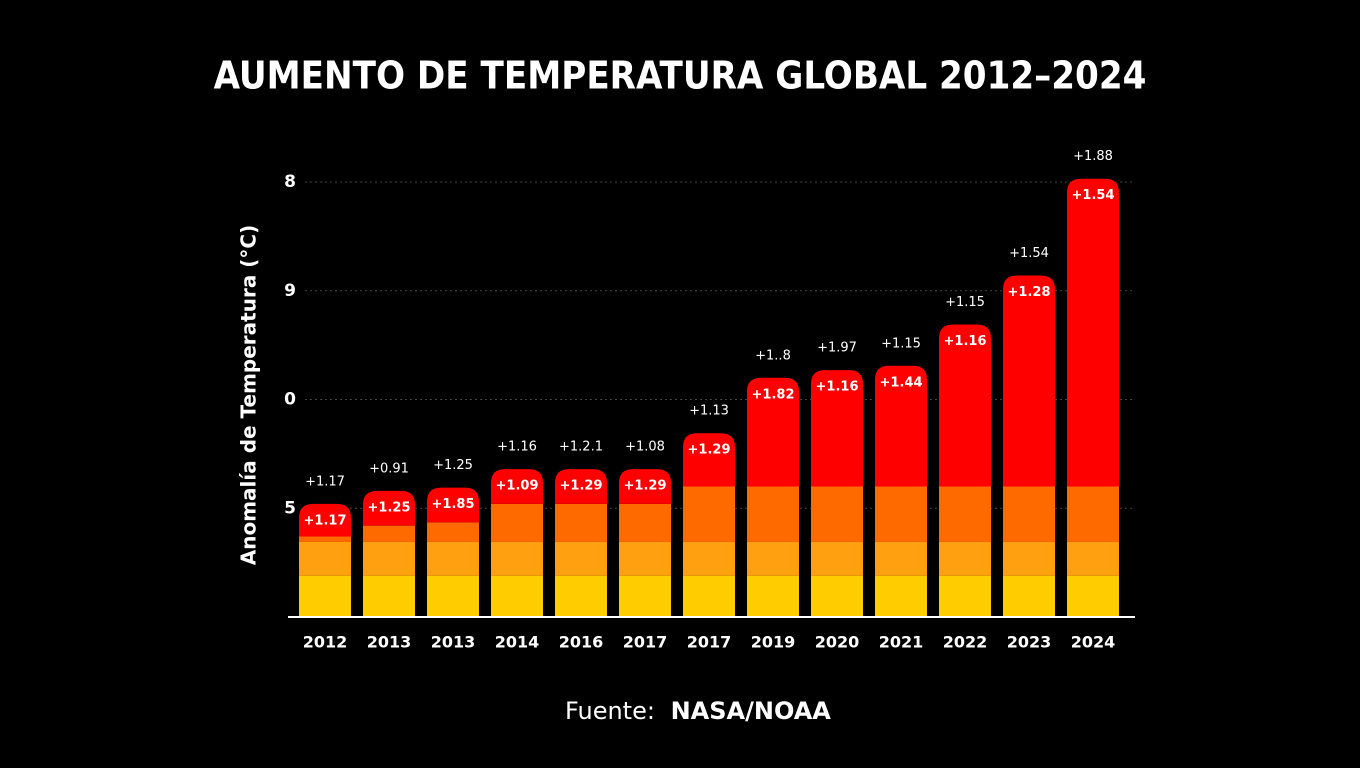 This screenshot has height=768, width=1360. I want to click on inner-label: +1.09, so click(517, 486).